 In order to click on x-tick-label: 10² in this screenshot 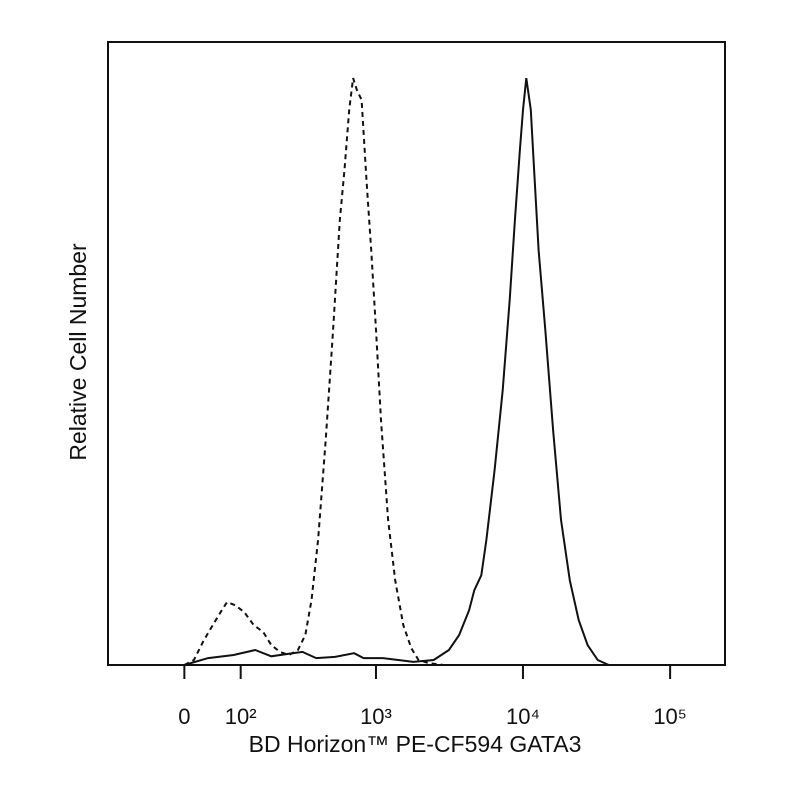, I will do `click(241, 716)`.